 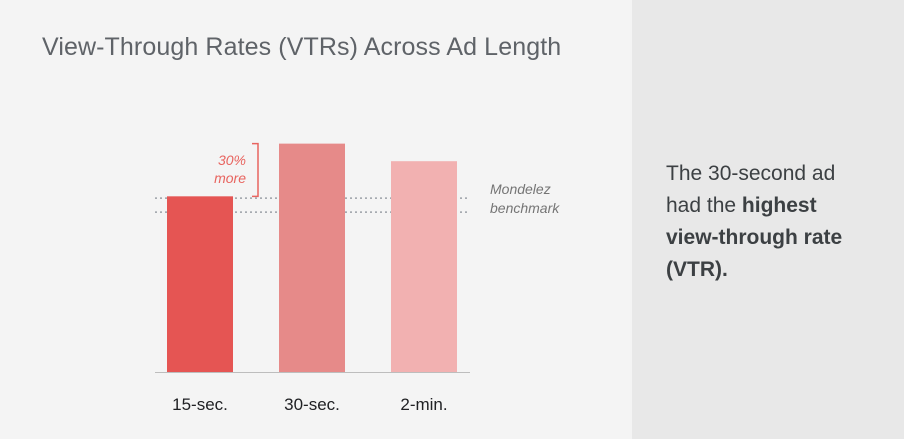 I want to click on benchmark-label-line1: Mondelez, so click(x=520, y=189).